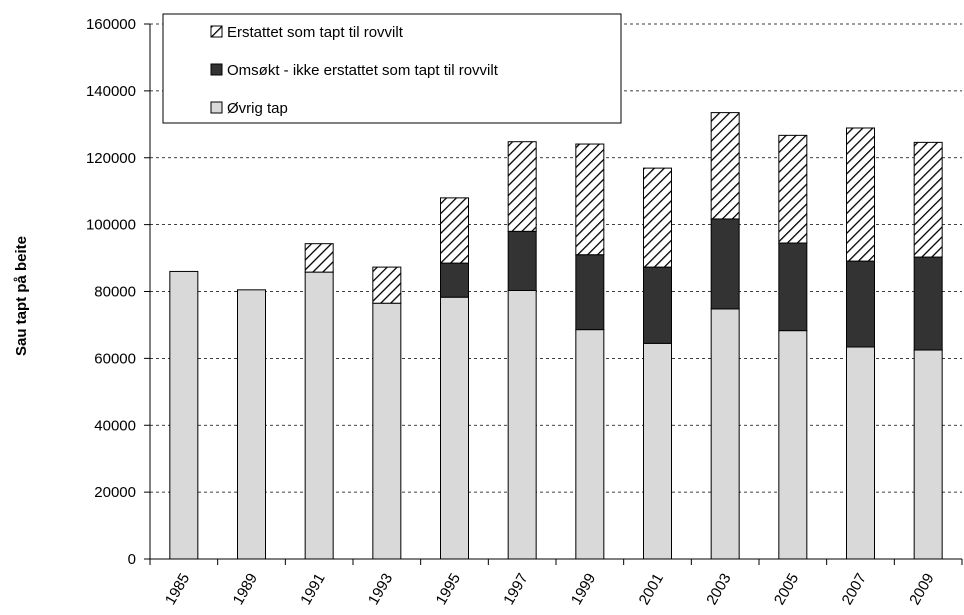 This screenshot has height=615, width=964. What do you see at coordinates (860, 304) in the screenshot?
I see `bar-segment-2007-omsokt` at bounding box center [860, 304].